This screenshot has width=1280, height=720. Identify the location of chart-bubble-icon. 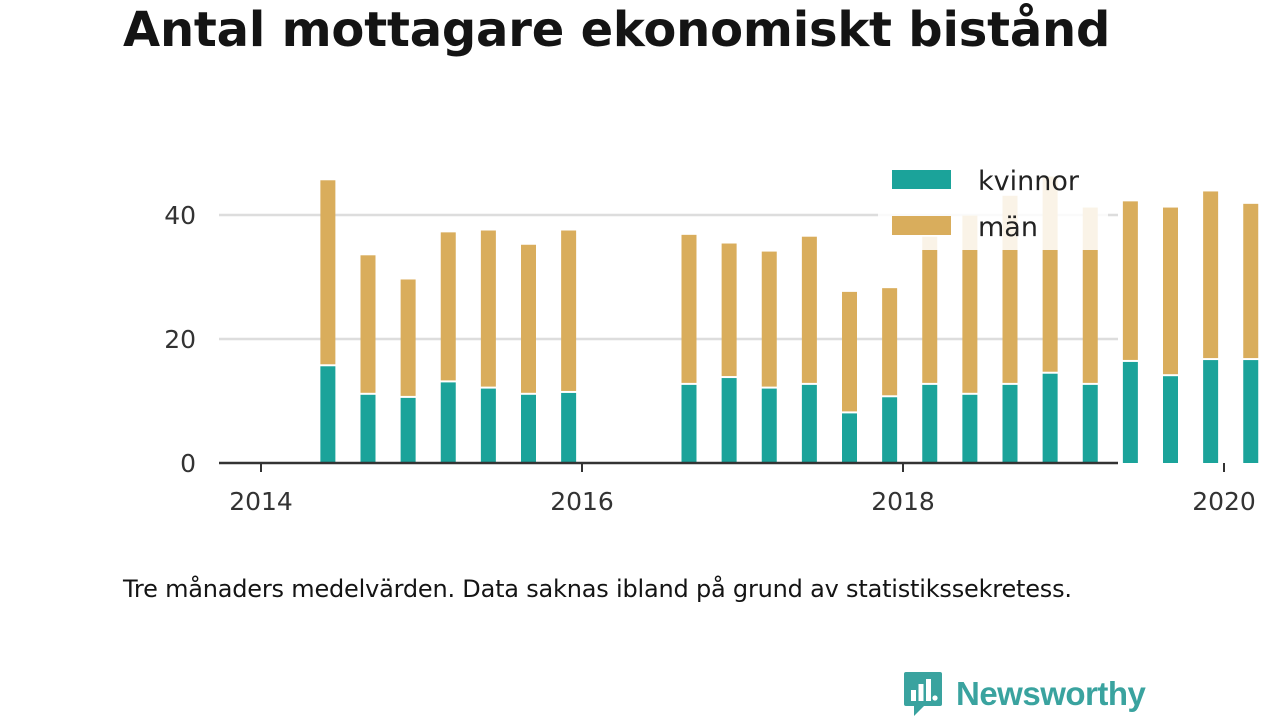
(923, 694).